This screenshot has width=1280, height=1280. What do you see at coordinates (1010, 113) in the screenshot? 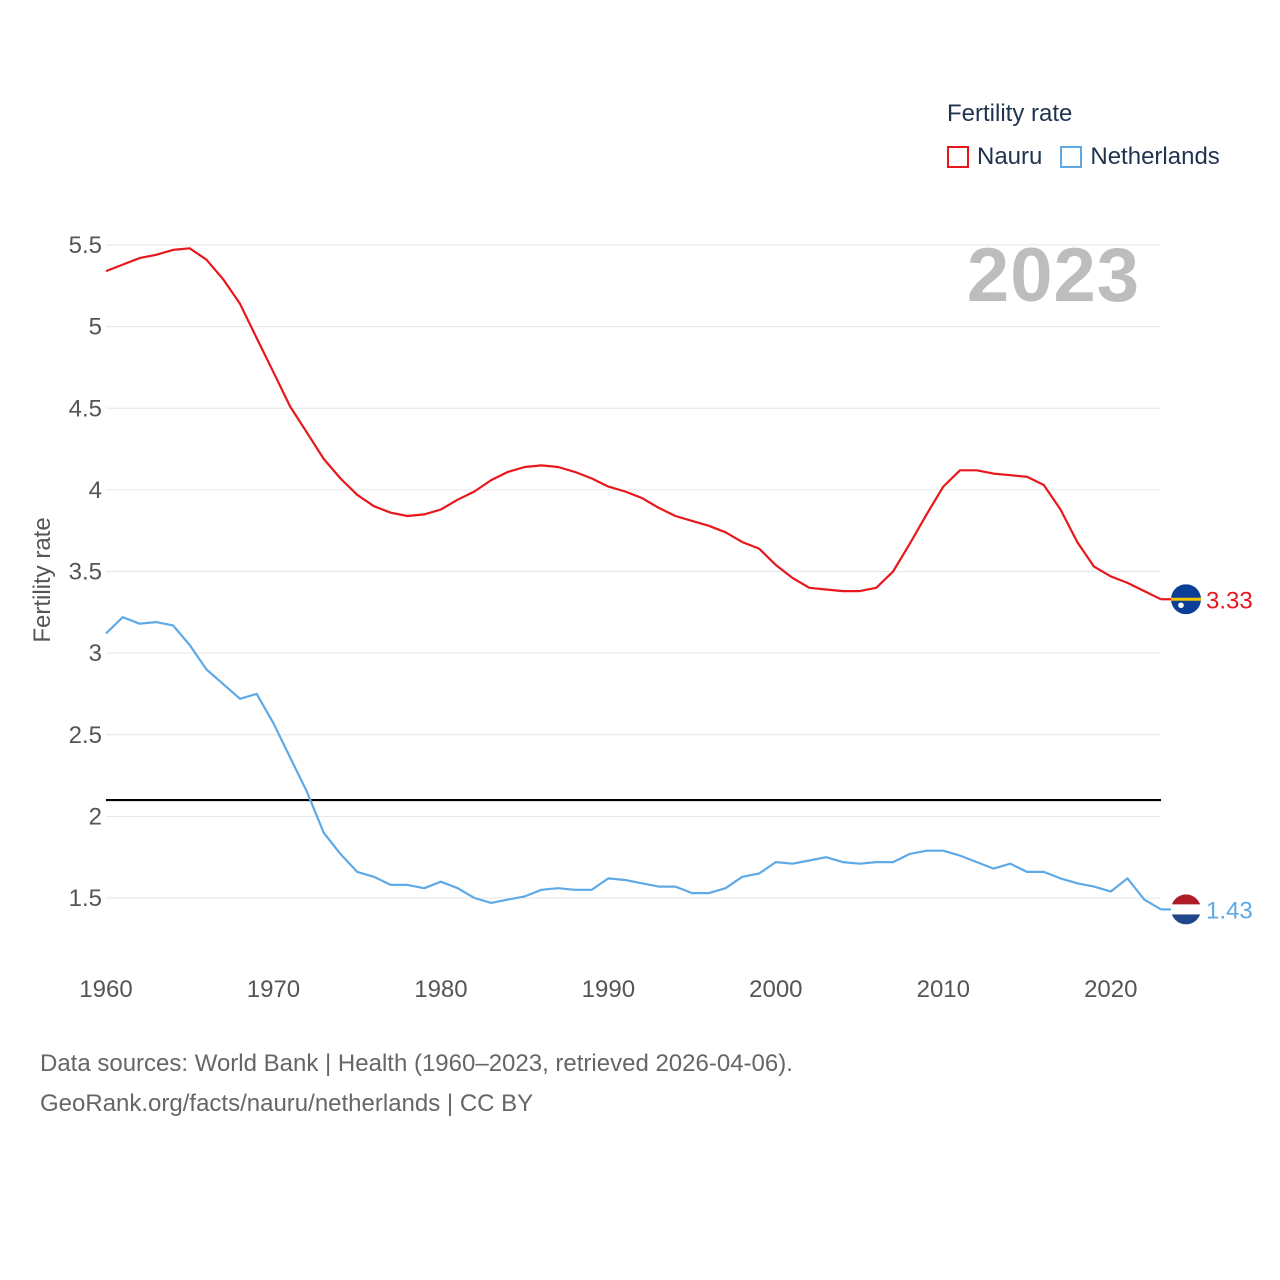
I see `legend-title: Fertility rate` at bounding box center [1010, 113].